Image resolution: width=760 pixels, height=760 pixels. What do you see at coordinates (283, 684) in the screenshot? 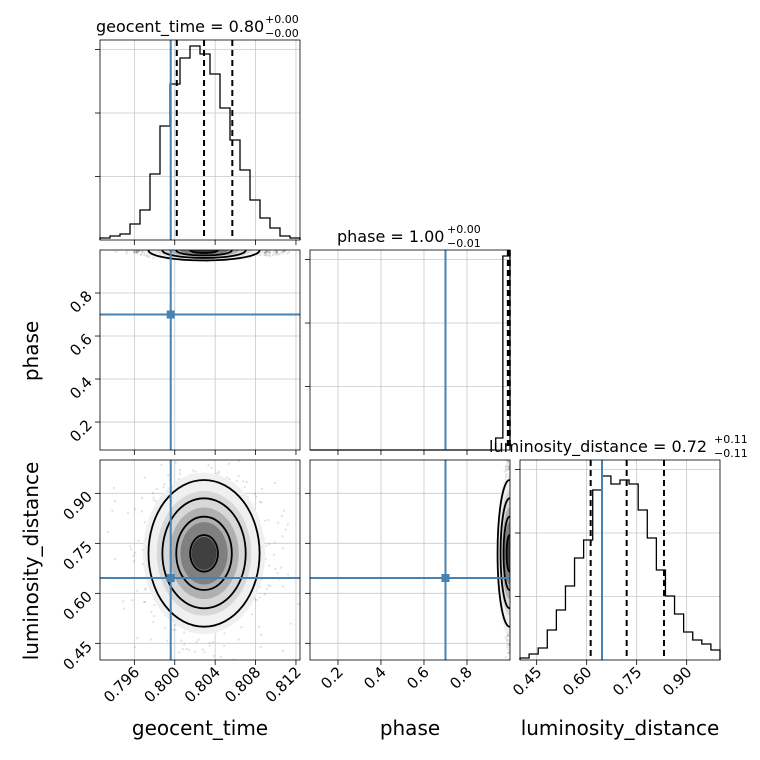
I see `x-tick-label: 0.812` at bounding box center [283, 684].